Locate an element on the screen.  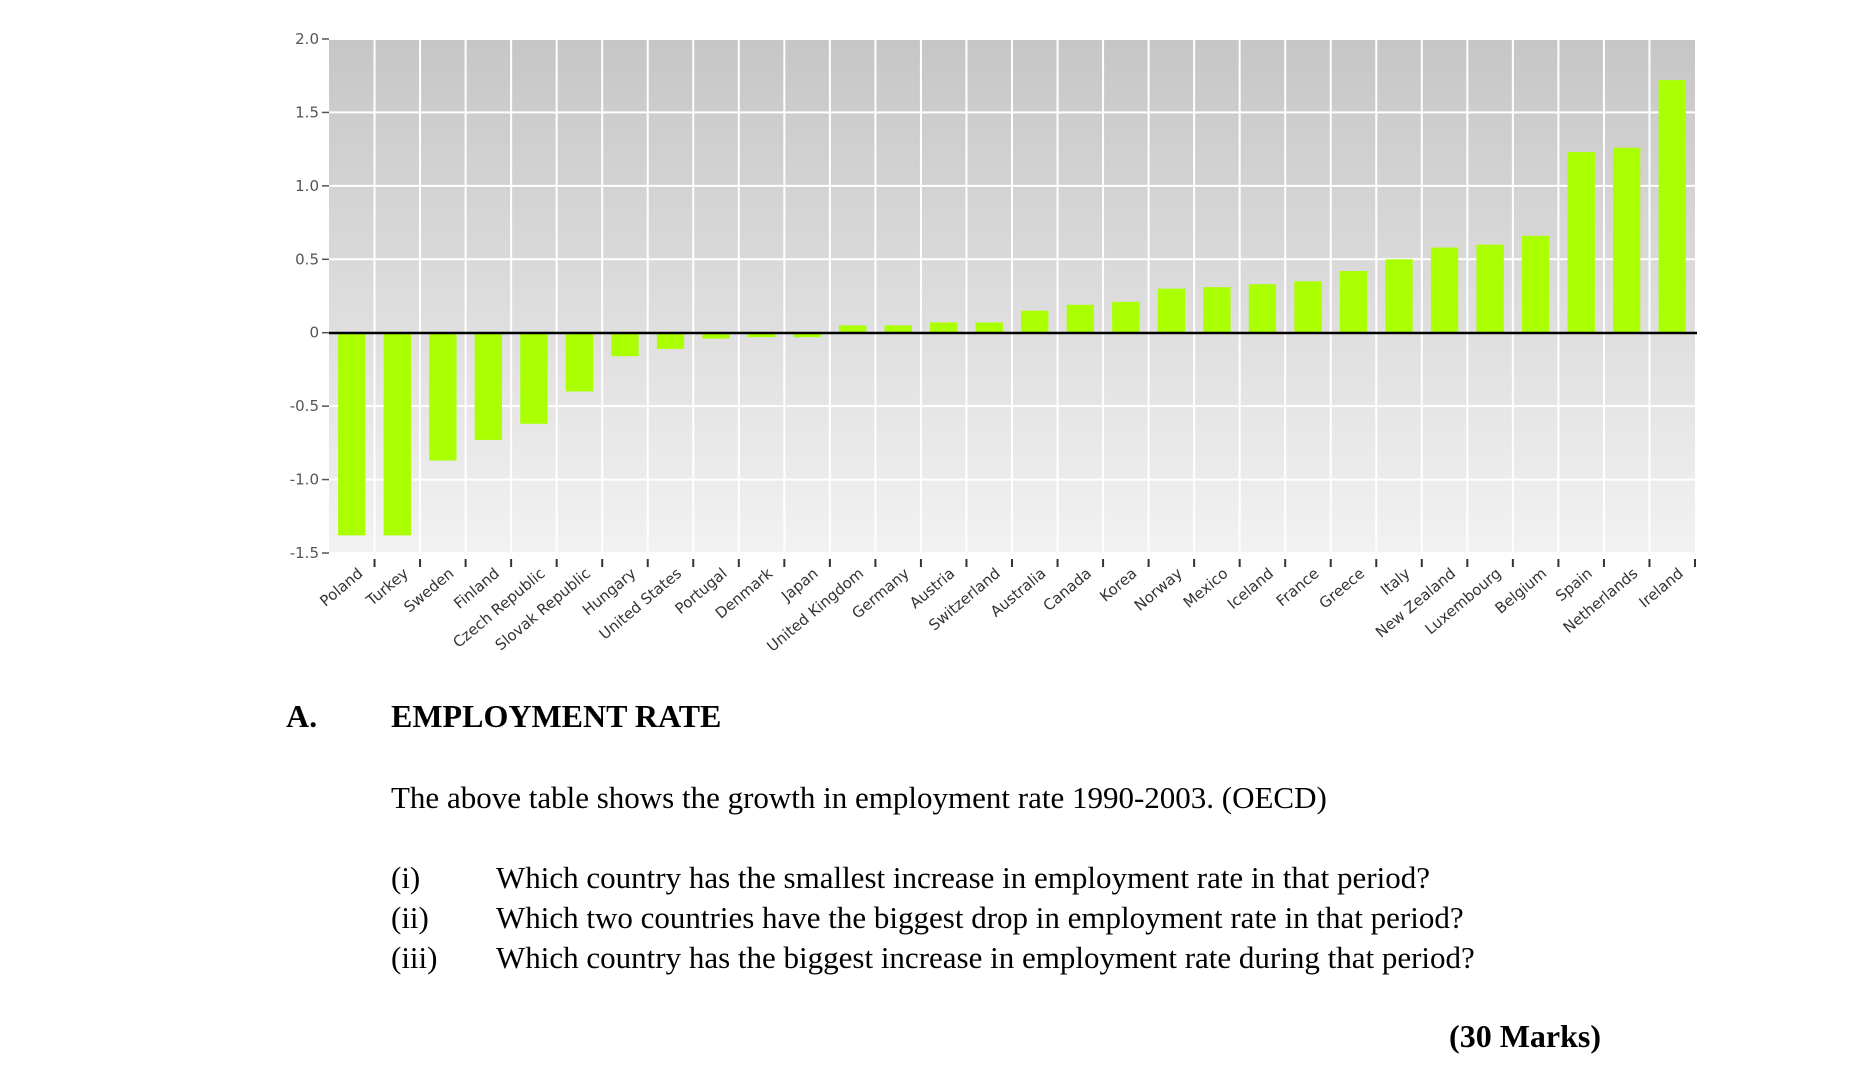
y-axis-ticks: 2.0 1.5 1.0 0.5 0 -0.5 -1.0 -1.5 is located at coordinates (309, 296).